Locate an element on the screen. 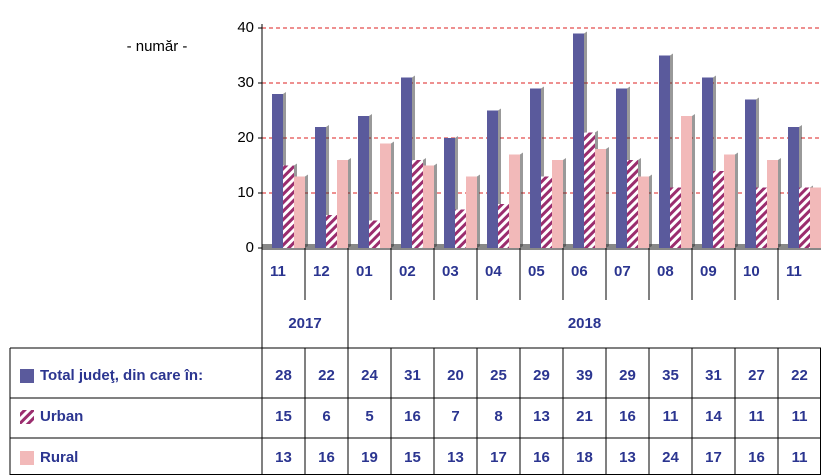 The width and height of the screenshot is (821, 475). table-value: 28 is located at coordinates (283, 375).